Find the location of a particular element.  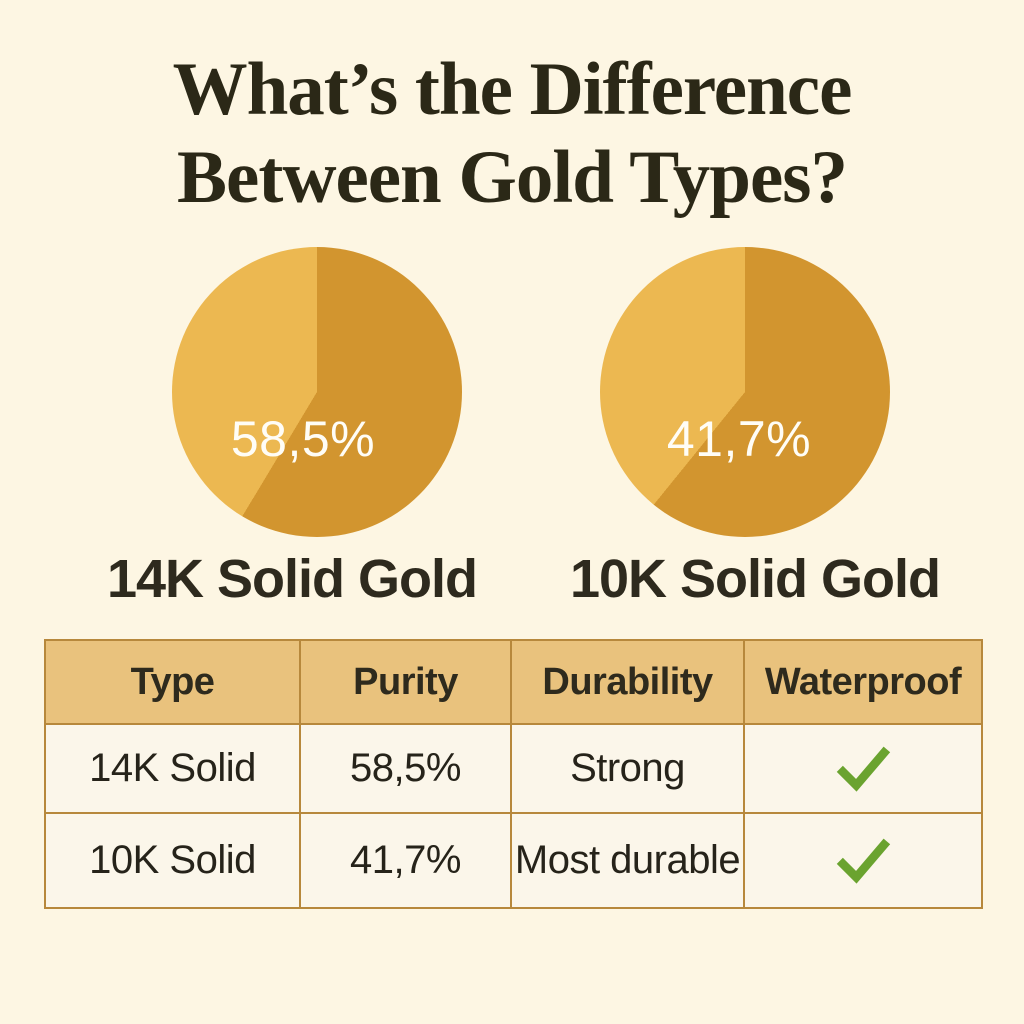

table-row: 14K Solid 58,5% Strong is located at coordinates (513, 768).